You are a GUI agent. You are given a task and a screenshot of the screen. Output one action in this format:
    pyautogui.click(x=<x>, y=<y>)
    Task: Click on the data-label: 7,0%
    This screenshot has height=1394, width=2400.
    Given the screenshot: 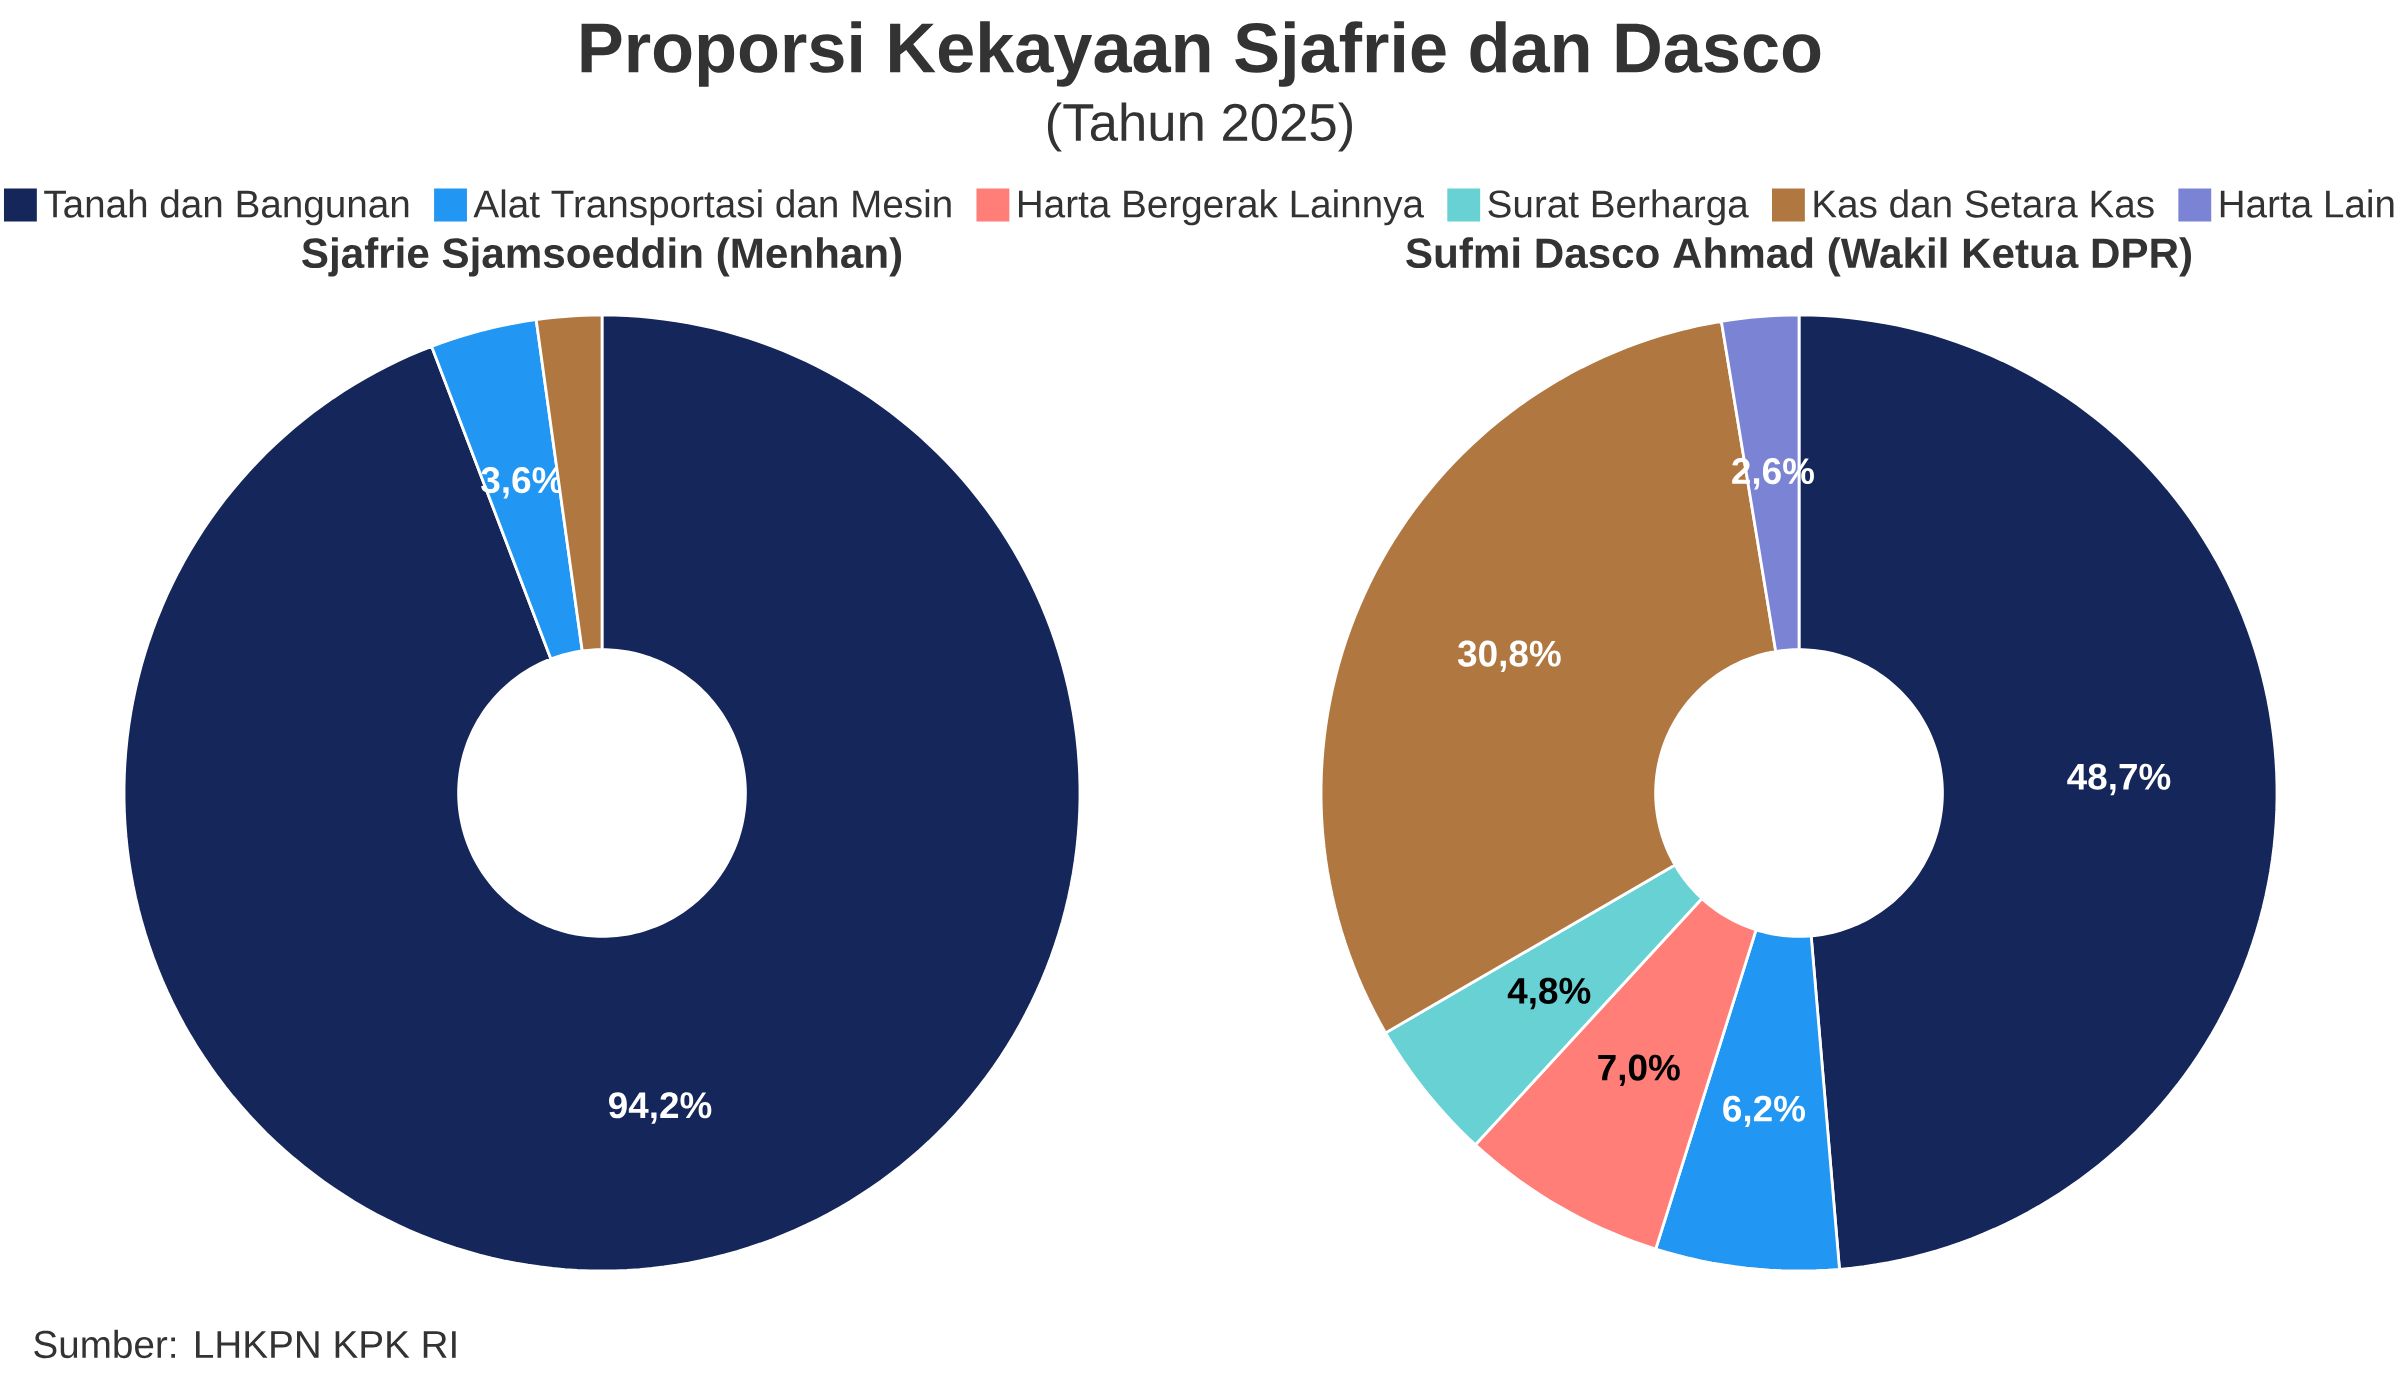 What is the action you would take?
    pyautogui.click(x=1639, y=1070)
    